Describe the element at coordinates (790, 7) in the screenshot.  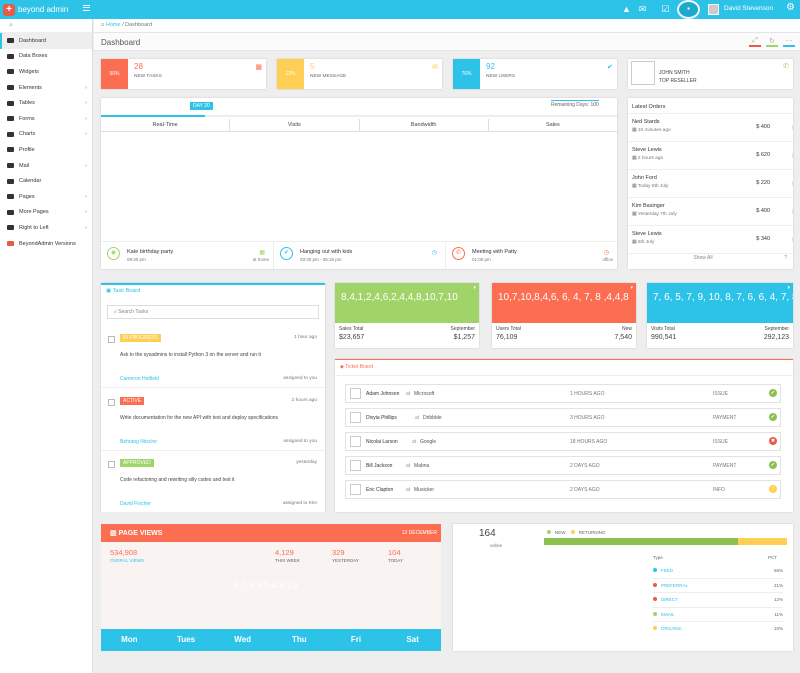
I see `settings-gear-icon: ⚙` at that location.